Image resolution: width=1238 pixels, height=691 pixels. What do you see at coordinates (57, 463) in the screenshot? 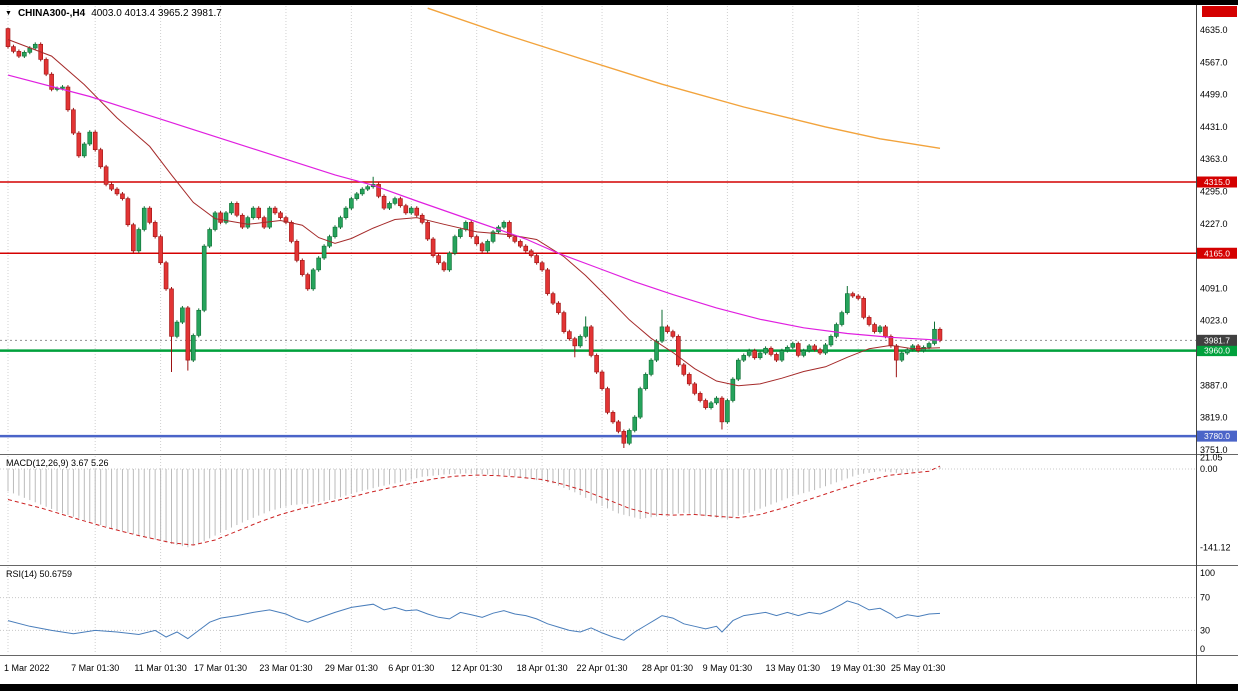
I see `macd-label: MACD(12,26,9) 3.67 5.26` at bounding box center [57, 463].